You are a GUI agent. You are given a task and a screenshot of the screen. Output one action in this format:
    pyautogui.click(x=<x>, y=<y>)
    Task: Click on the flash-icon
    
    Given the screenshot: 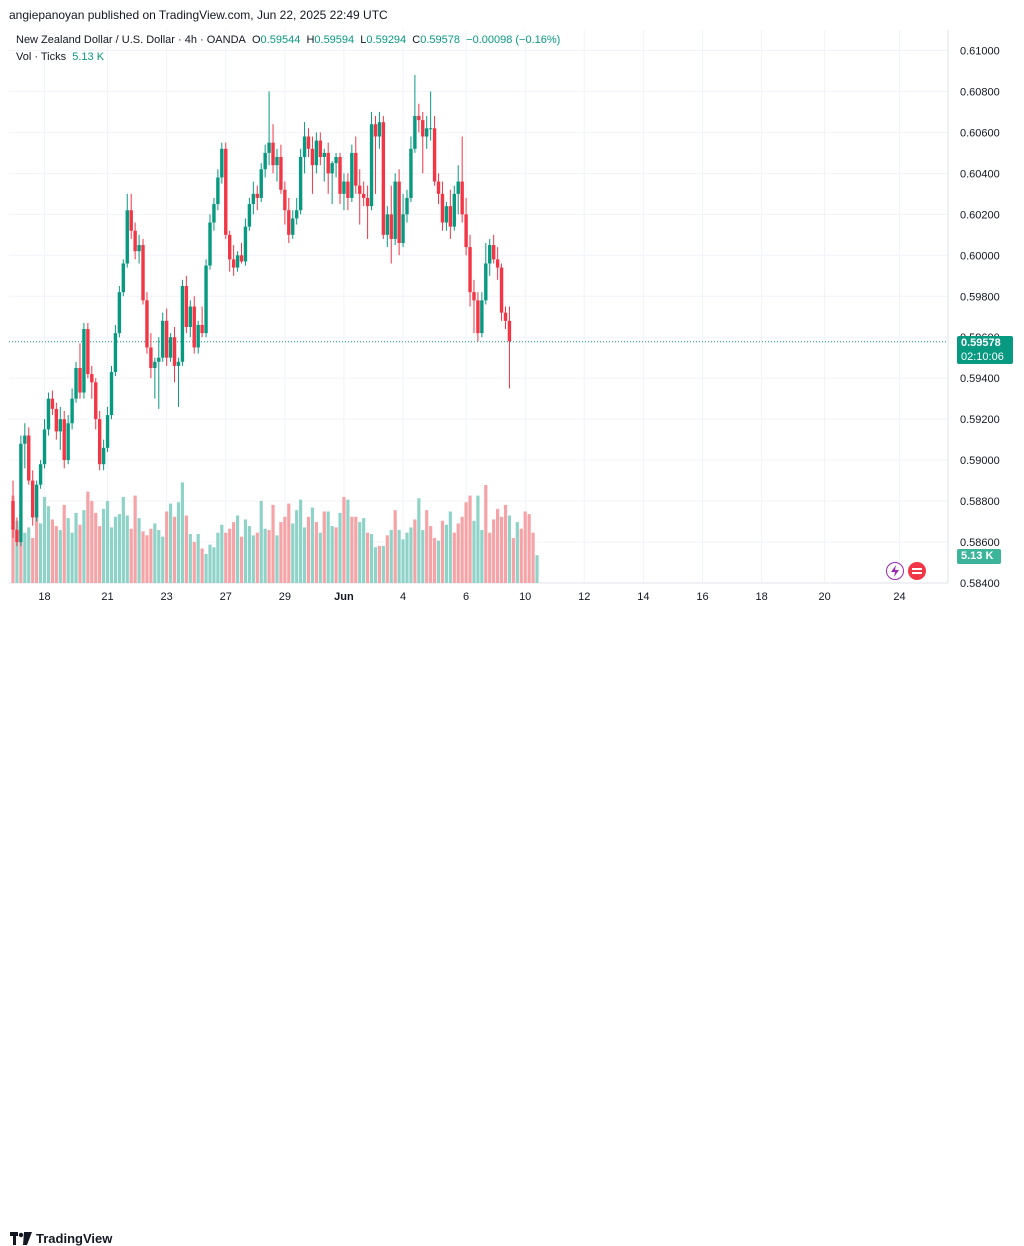 What is the action you would take?
    pyautogui.click(x=895, y=571)
    